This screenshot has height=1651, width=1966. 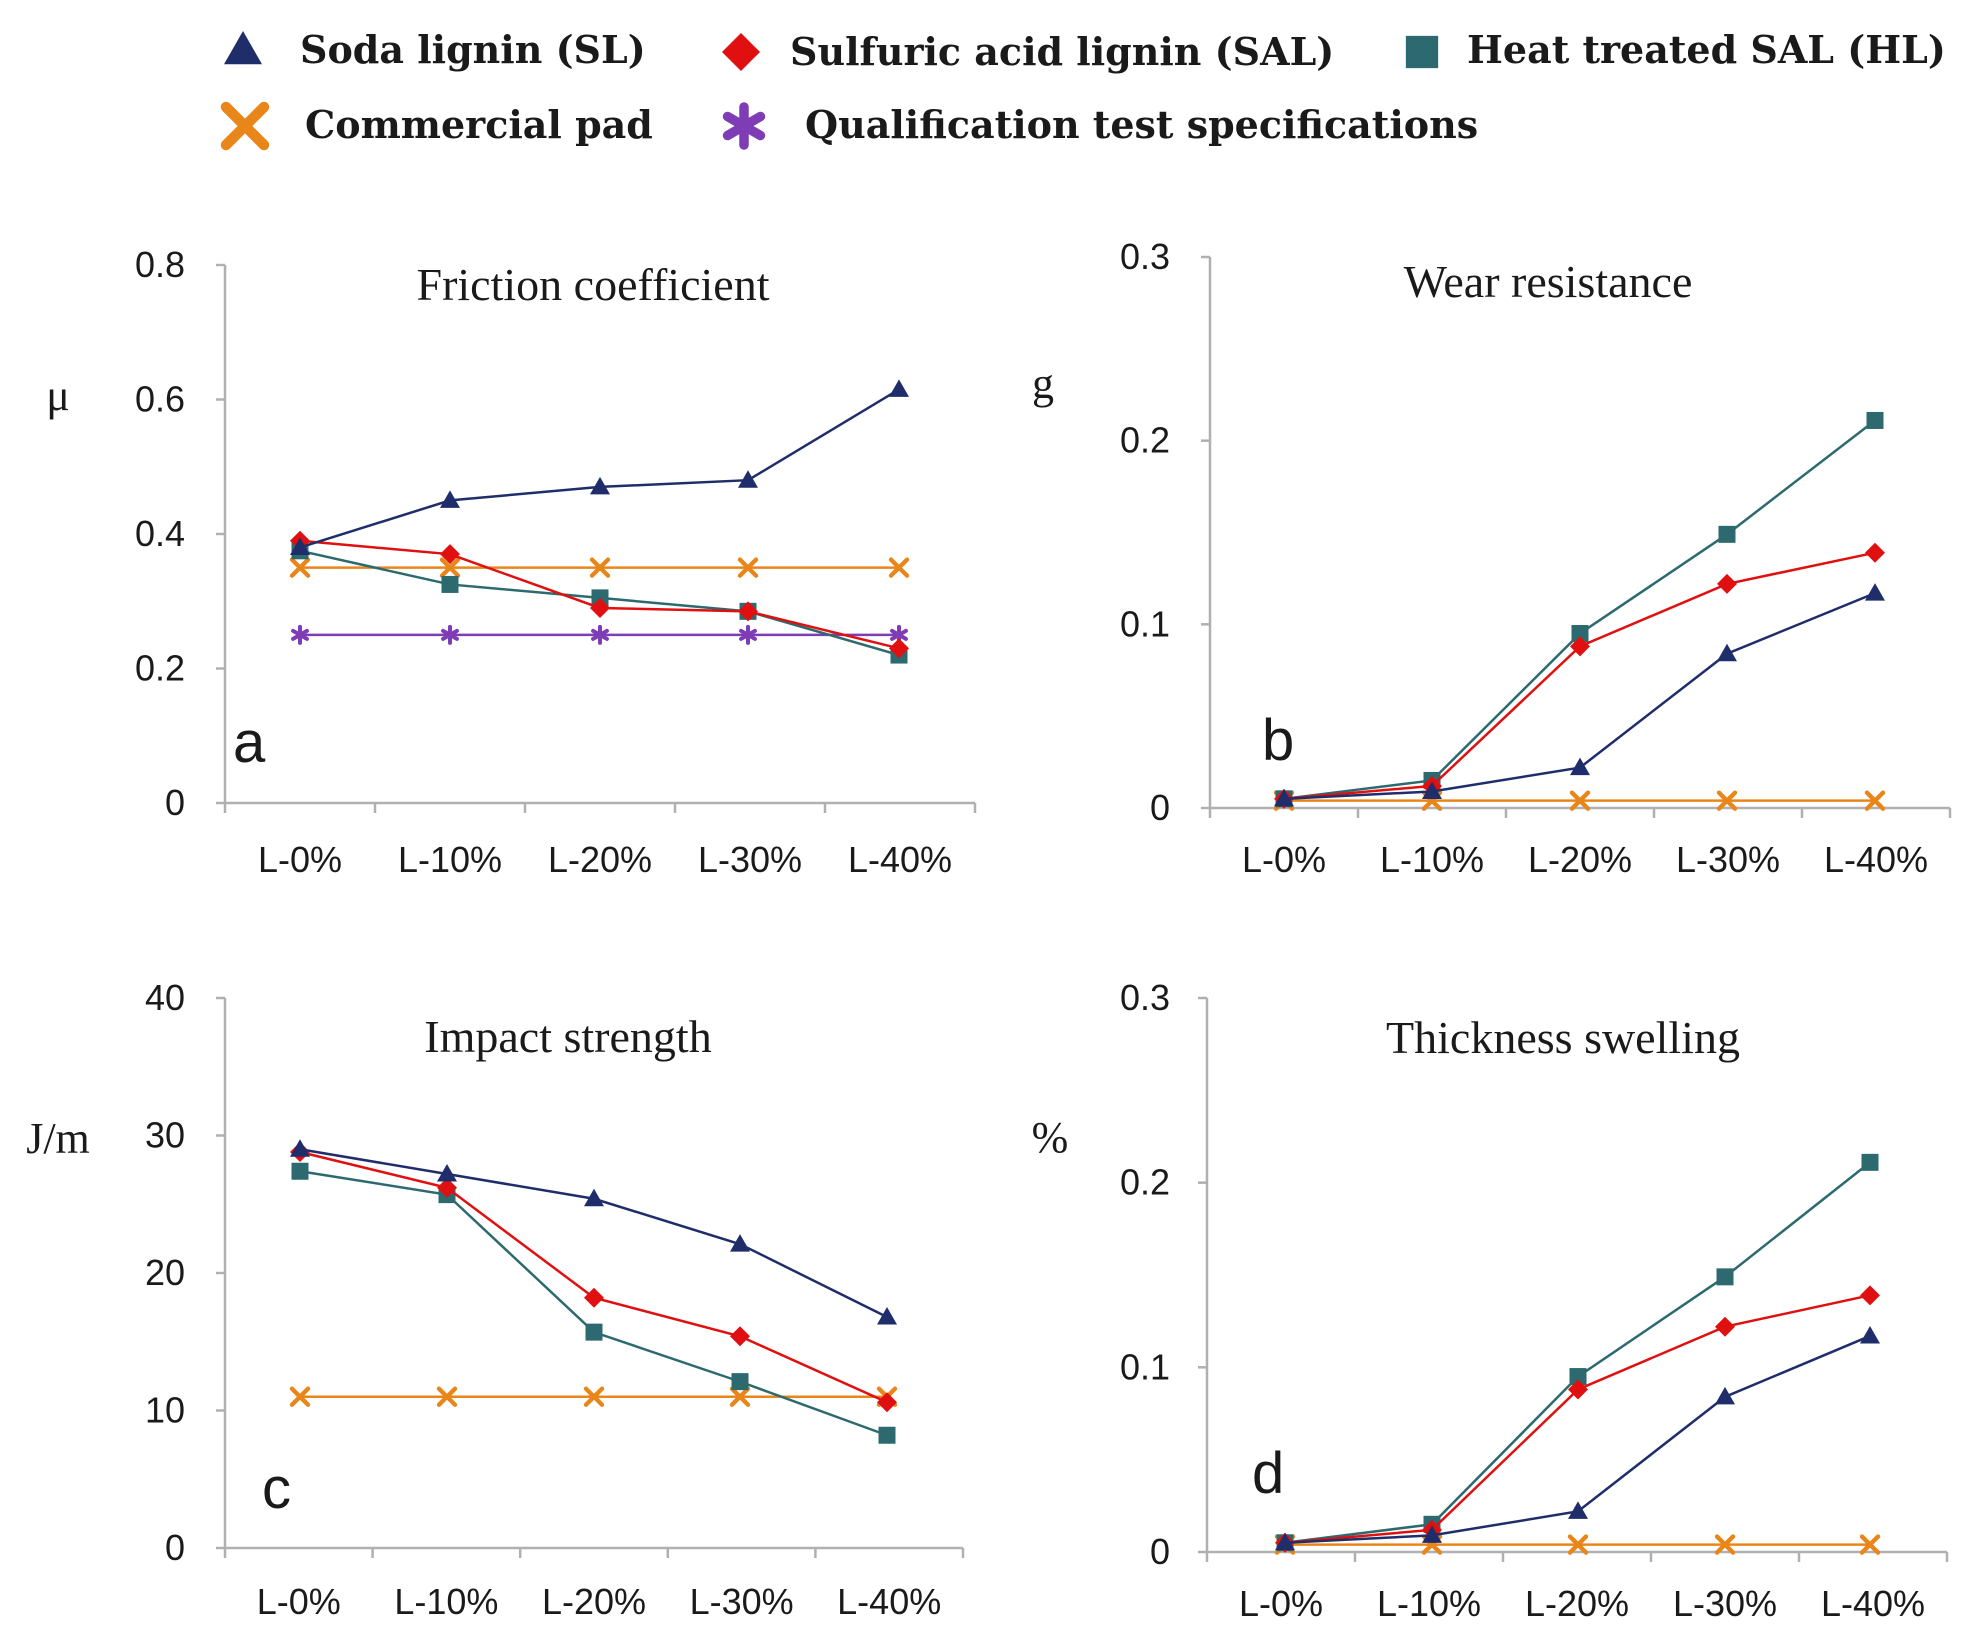 I want to click on legend-item-sal: Sulfuric acid lignin (SAL), so click(x=1028, y=51).